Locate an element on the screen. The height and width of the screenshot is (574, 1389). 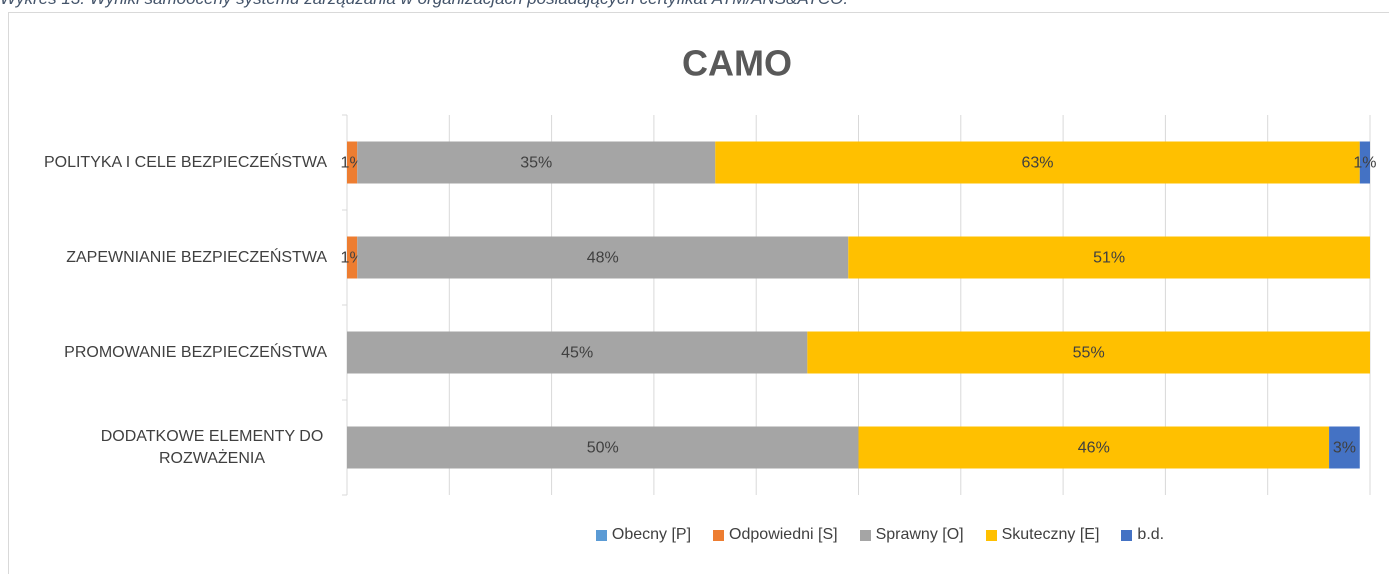
legend-label: b.d. is located at coordinates (1151, 534).